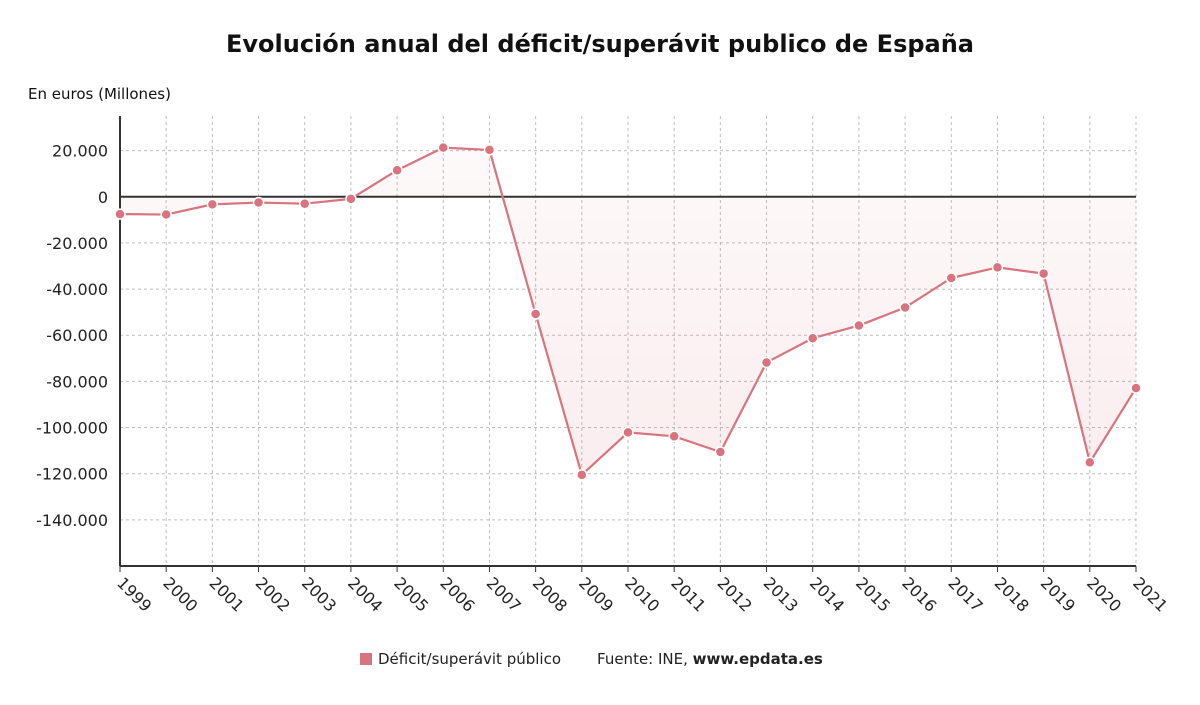  Describe the element at coordinates (80, 151) in the screenshot. I see `y-tick-label: 20.000` at that location.